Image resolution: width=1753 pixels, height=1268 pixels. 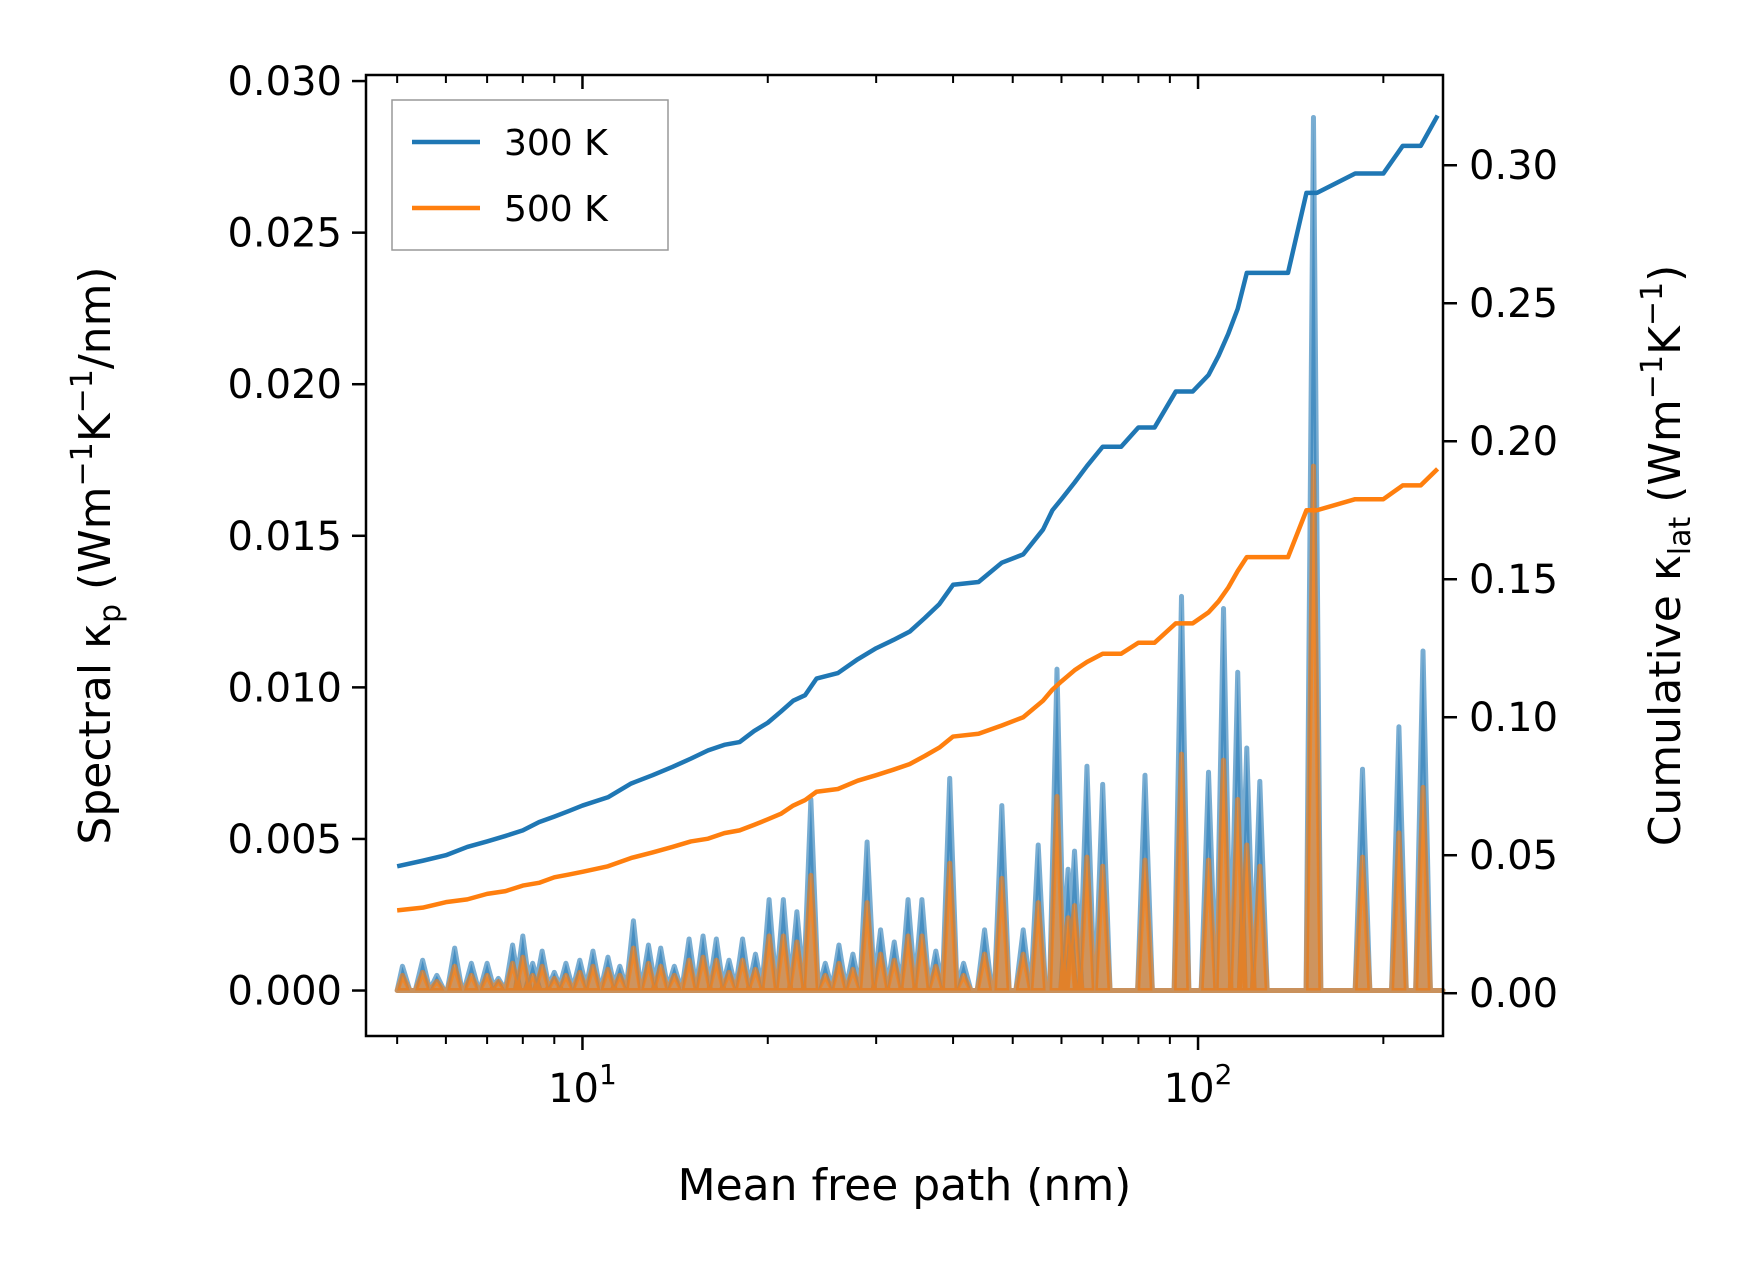 What do you see at coordinates (1513, 442) in the screenshot?
I see `right-y-tick-label: 0.20` at bounding box center [1513, 442].